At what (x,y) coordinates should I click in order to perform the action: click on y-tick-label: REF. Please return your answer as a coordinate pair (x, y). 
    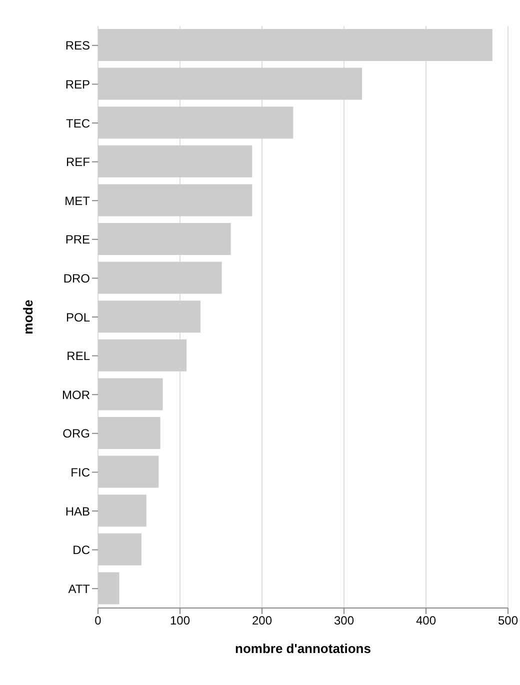
    Looking at the image, I should click on (78, 162).